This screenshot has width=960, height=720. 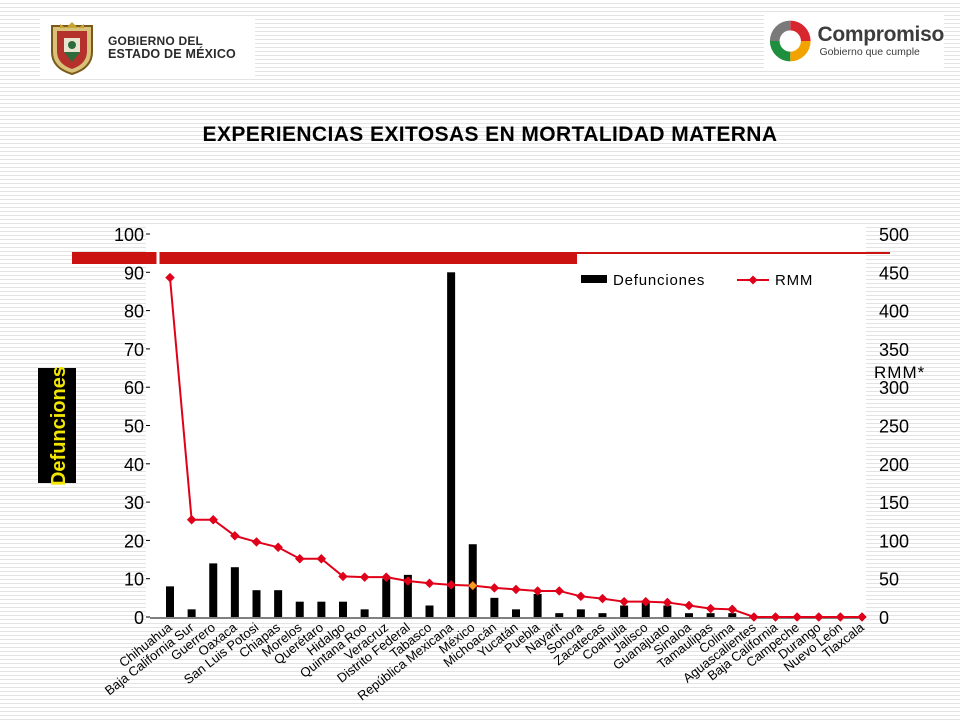 What do you see at coordinates (139, 618) in the screenshot?
I see `left-tick-label: 0` at bounding box center [139, 618].